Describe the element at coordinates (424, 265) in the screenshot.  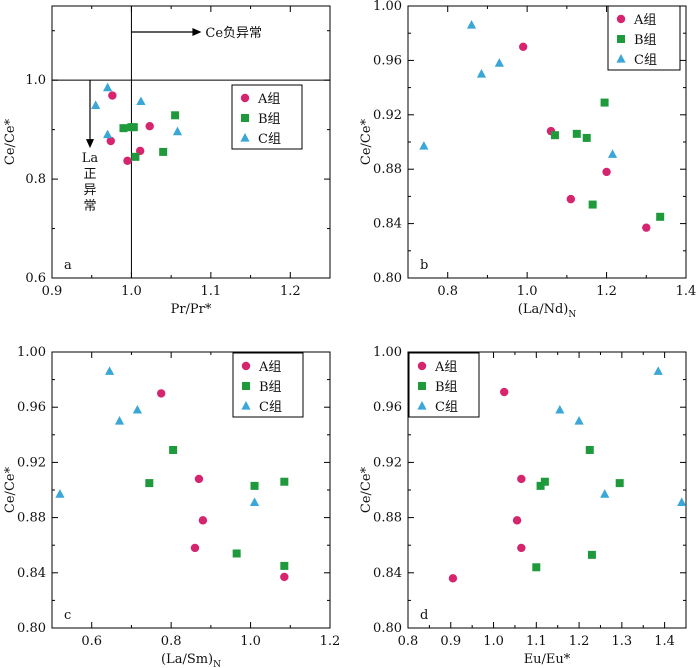
I see `panel-label: b` at that location.